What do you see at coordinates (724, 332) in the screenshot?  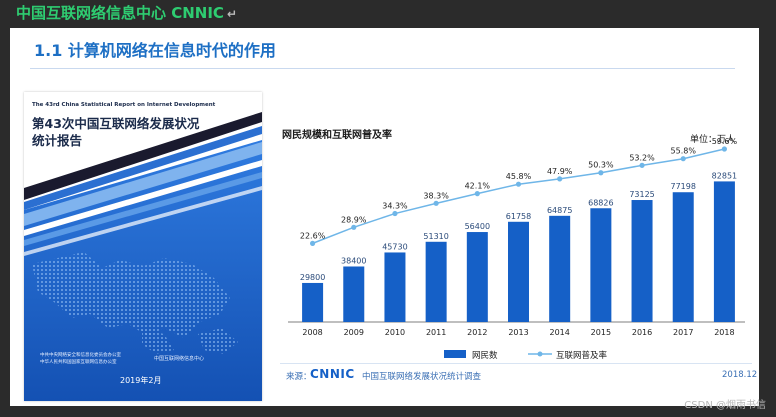 I see `x-tick-2018: 2018` at bounding box center [724, 332].